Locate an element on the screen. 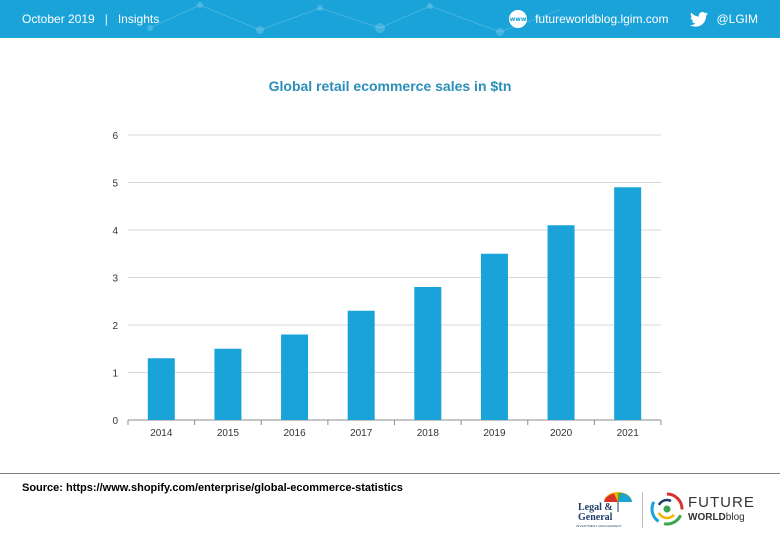 This screenshot has width=780, height=540. y-tick-label: 0 is located at coordinates (115, 421).